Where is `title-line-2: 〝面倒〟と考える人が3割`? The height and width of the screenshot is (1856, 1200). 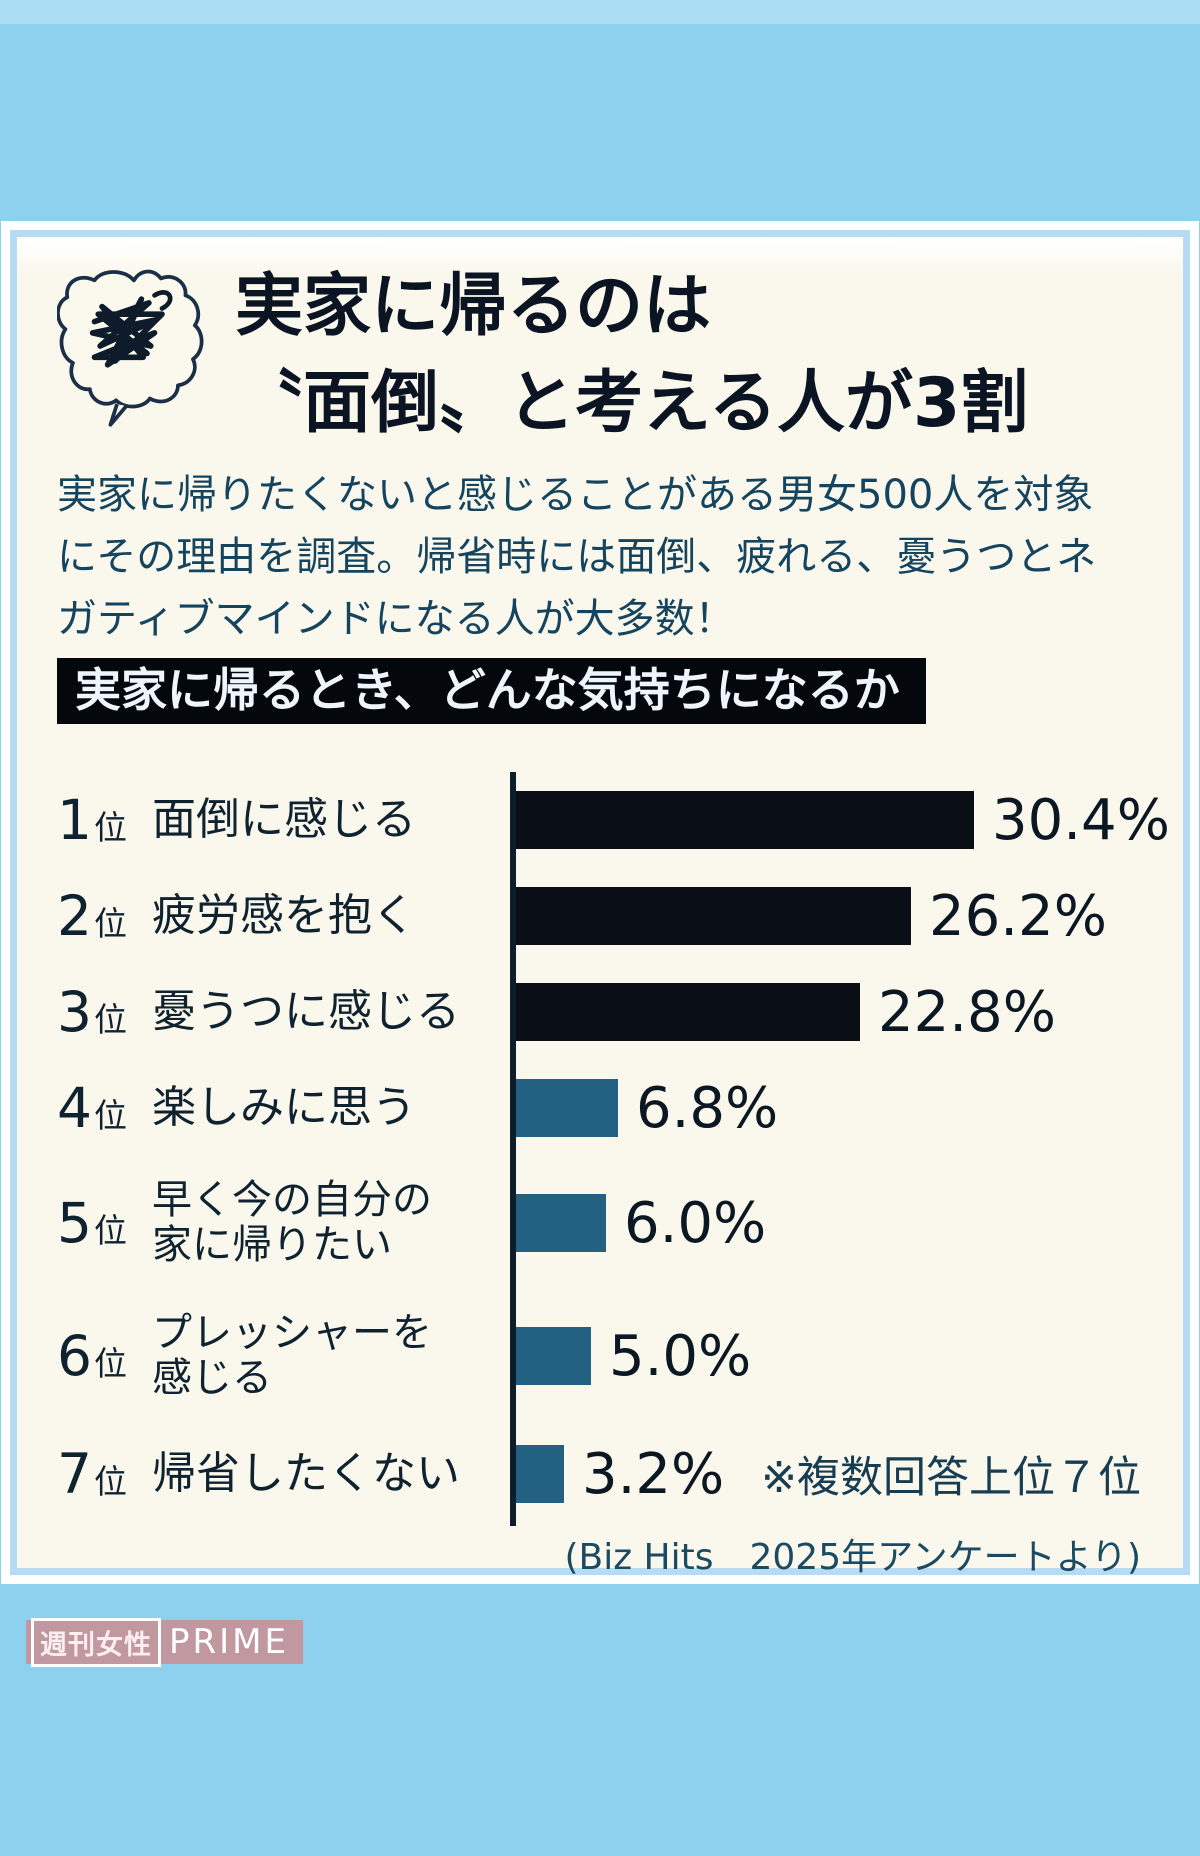
title-line-2: 〝面倒〟と考える人が3割 is located at coordinates (632, 403).